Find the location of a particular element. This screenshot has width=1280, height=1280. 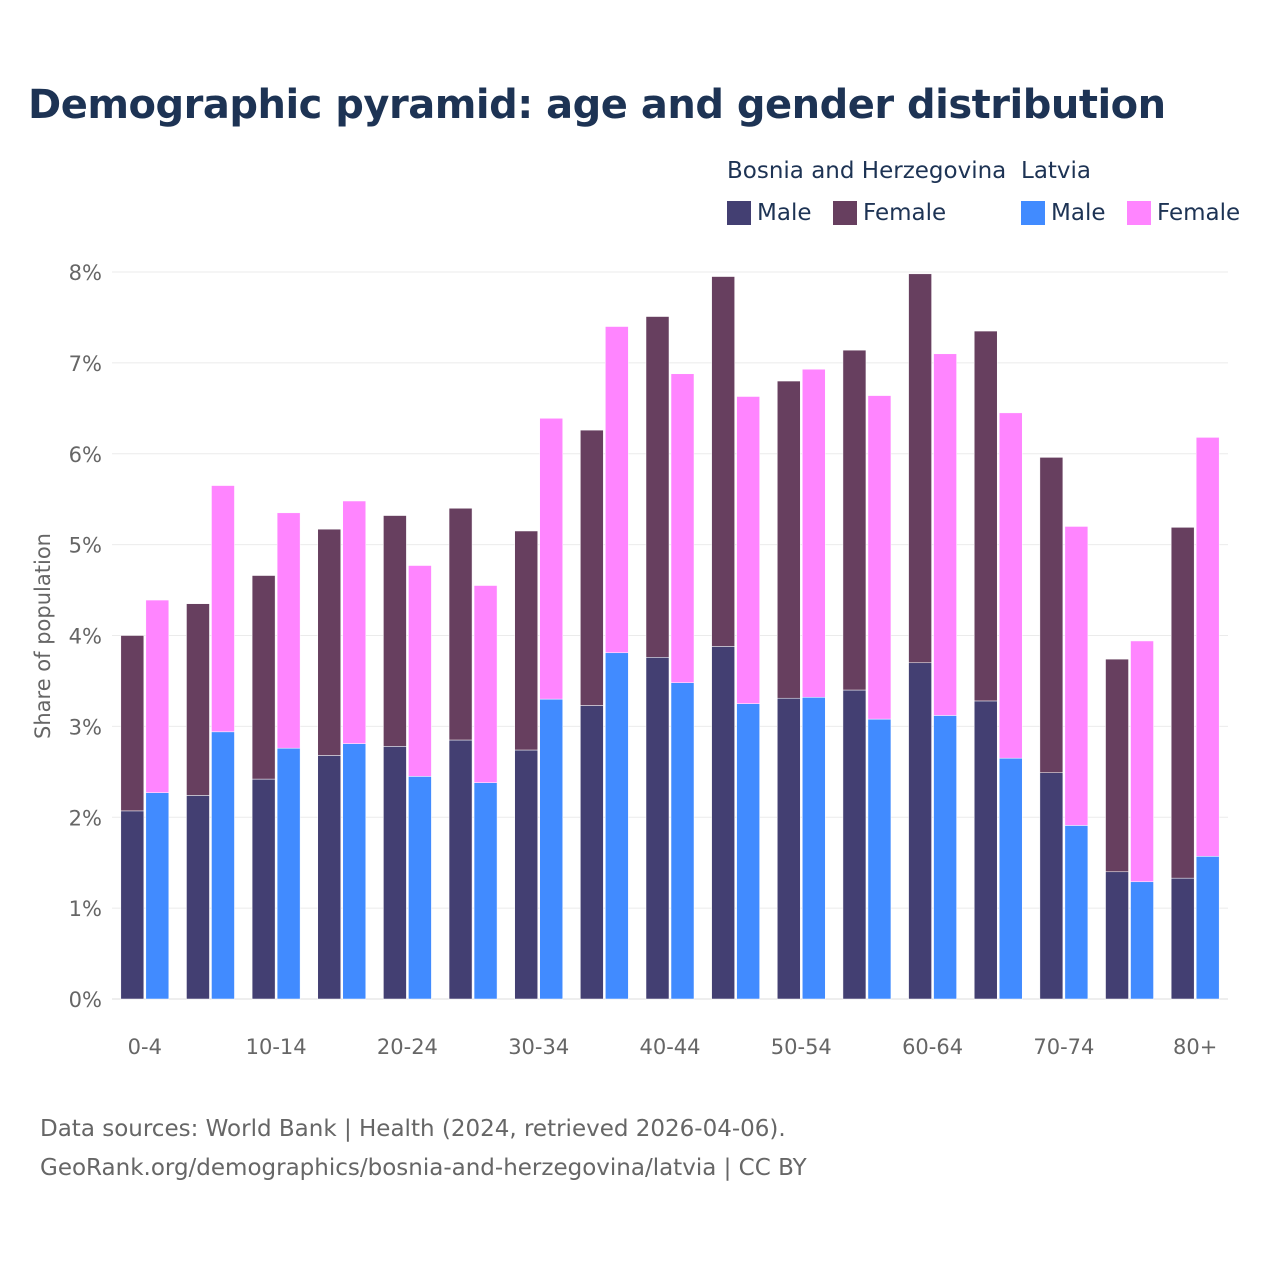

bar-bosnia-and-herzegovina-female: 55-59 Female: 3.74% is located at coordinates (854, 520).